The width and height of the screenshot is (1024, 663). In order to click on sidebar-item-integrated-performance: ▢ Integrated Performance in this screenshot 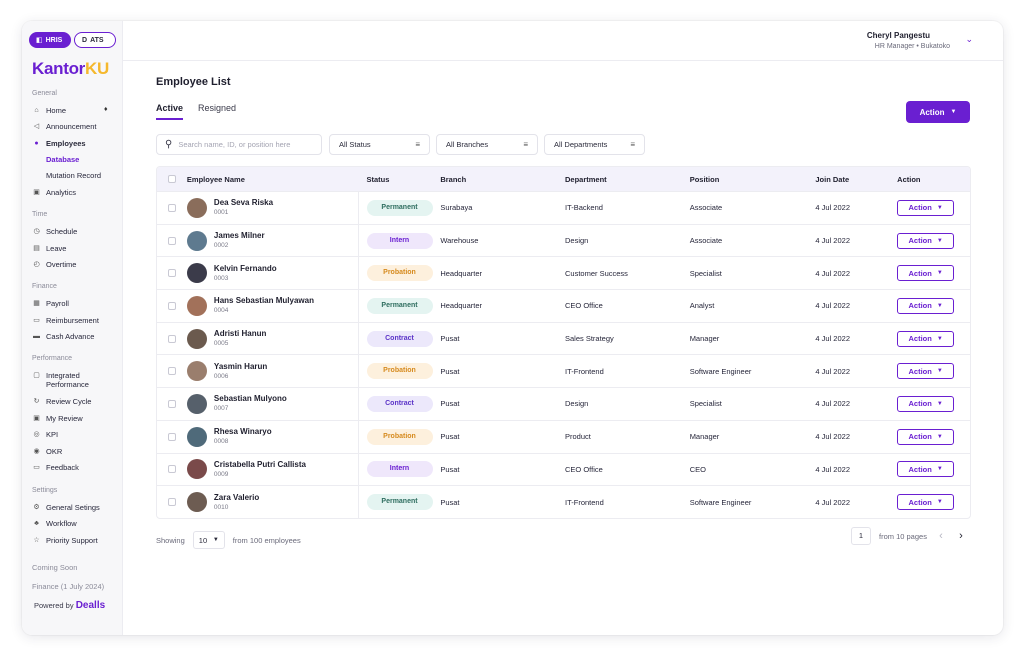, I will do `click(74, 380)`.